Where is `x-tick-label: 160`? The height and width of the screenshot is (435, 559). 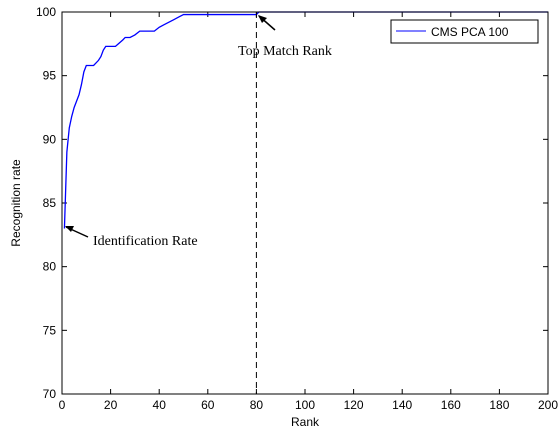 x-tick-label: 160 is located at coordinates (451, 405).